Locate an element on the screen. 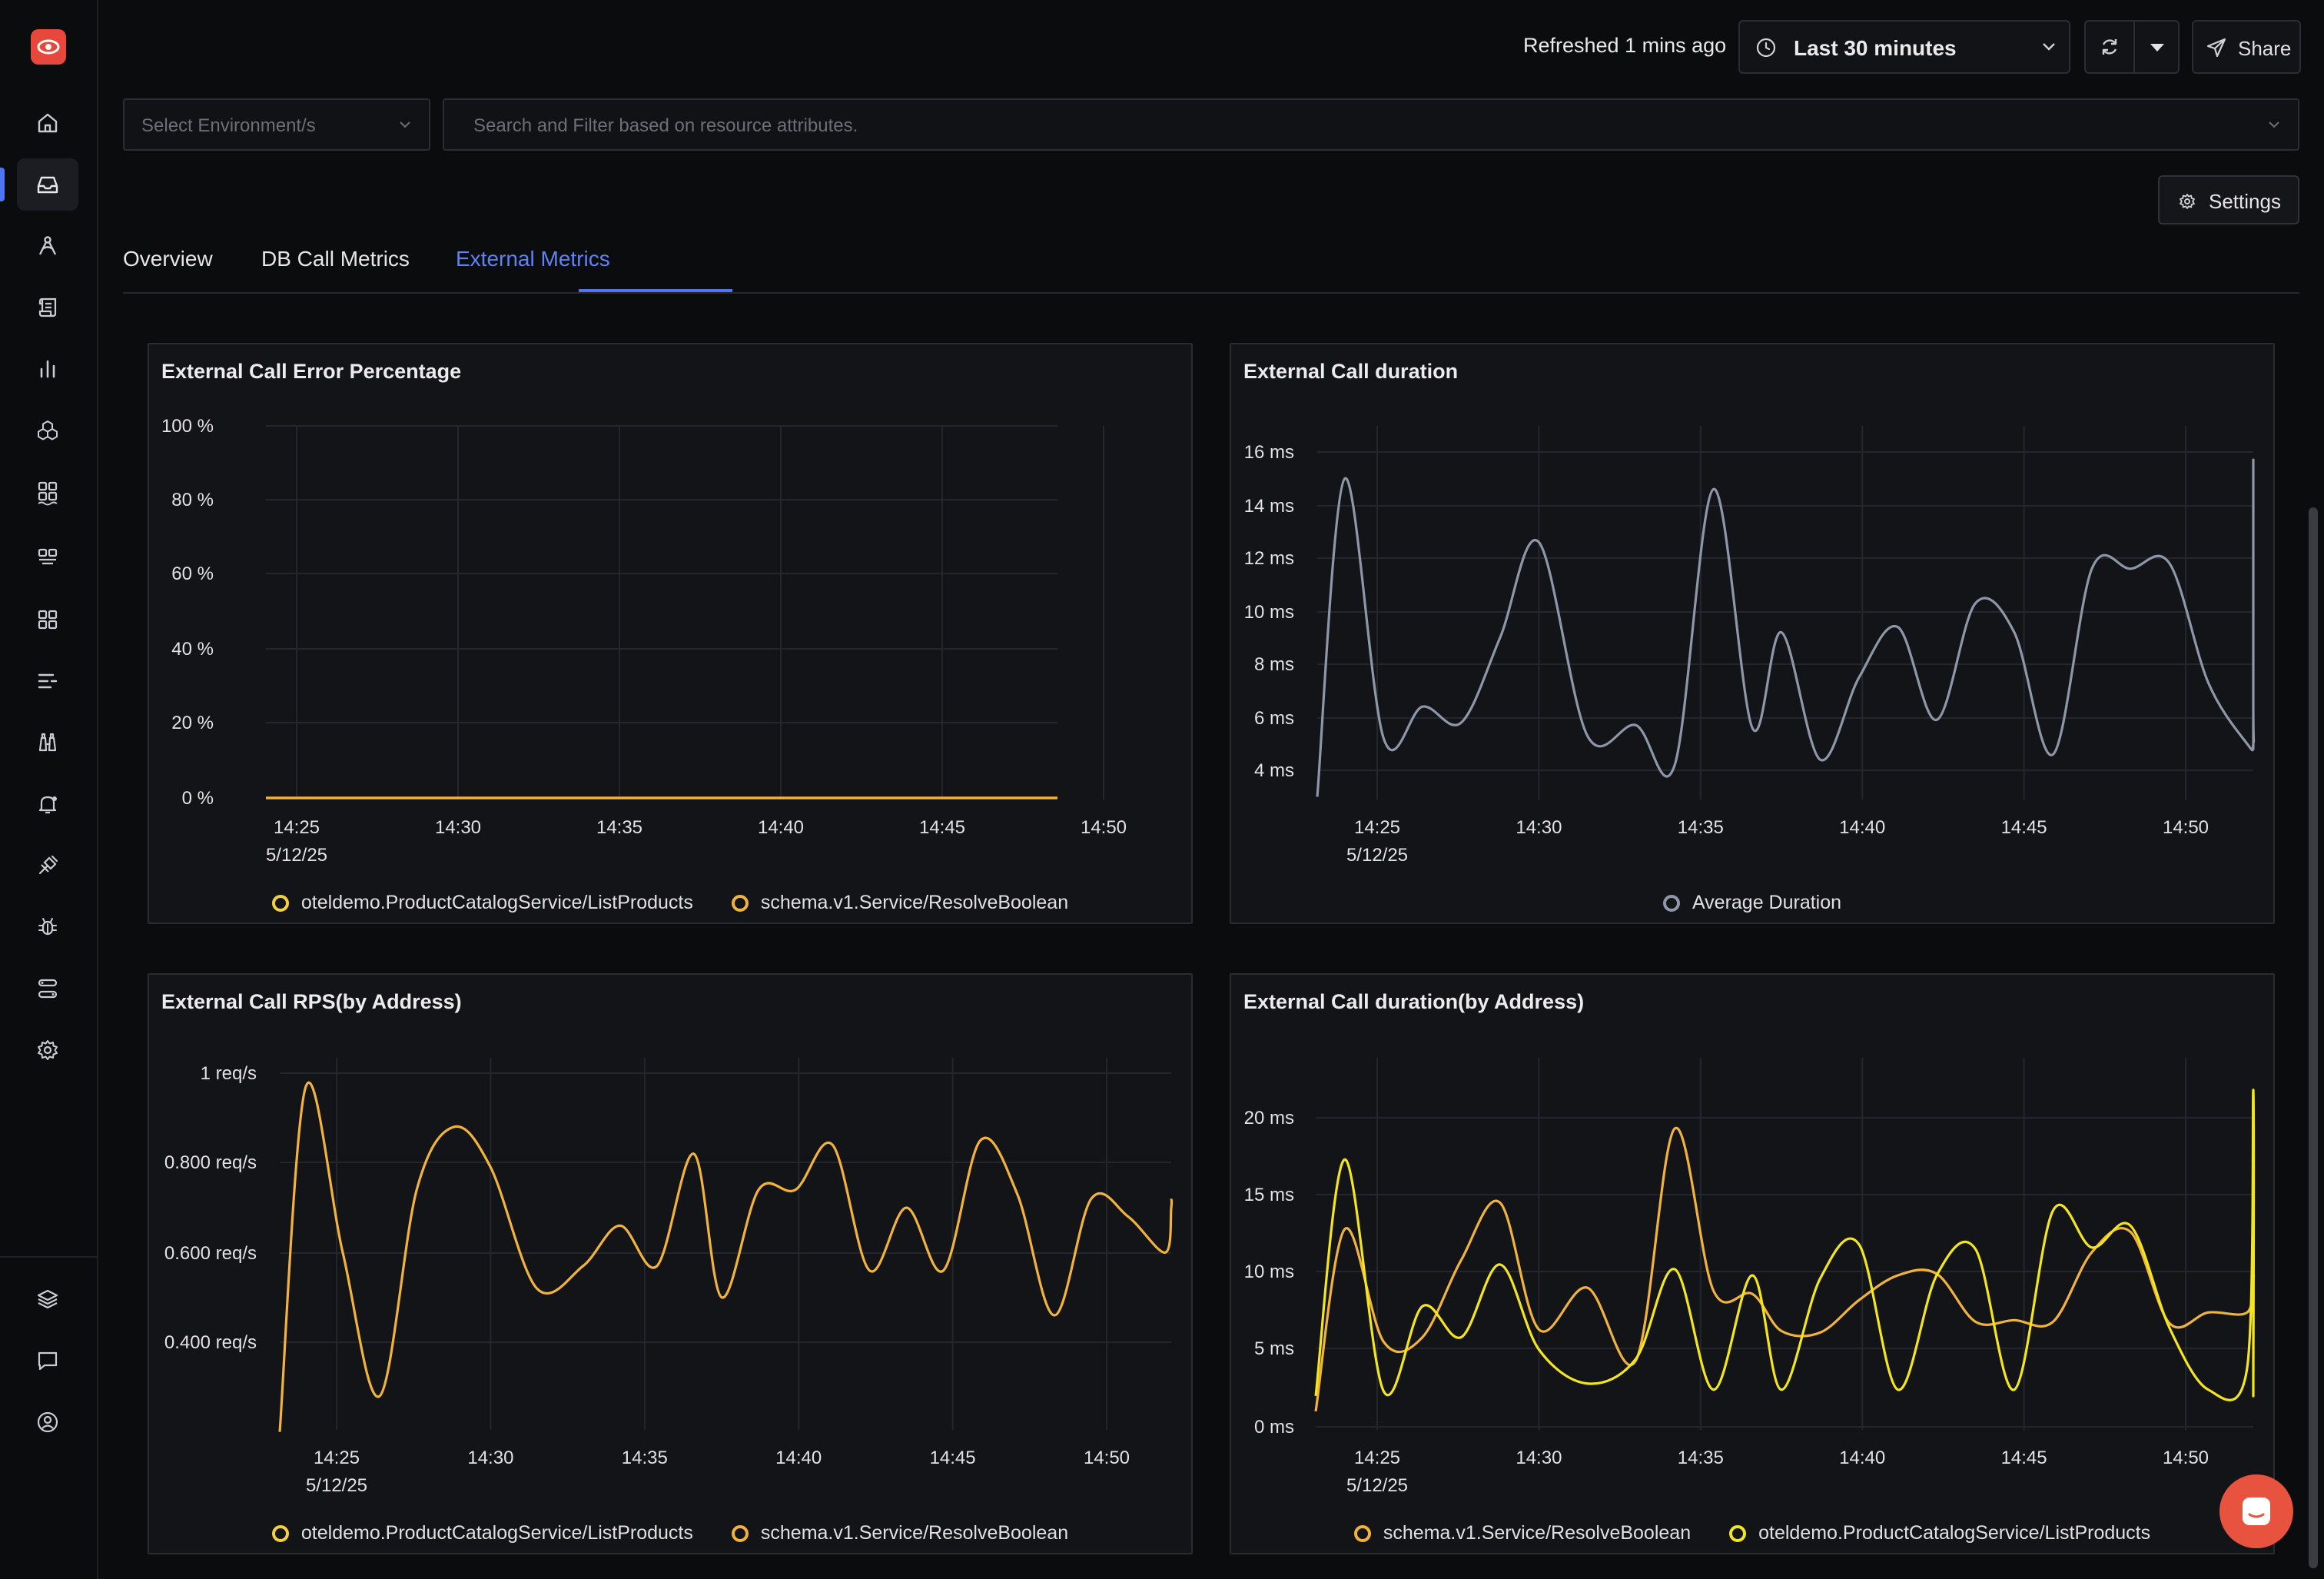 Image resolution: width=2324 pixels, height=1579 pixels. sidebar-item-services is located at coordinates (39, 185).